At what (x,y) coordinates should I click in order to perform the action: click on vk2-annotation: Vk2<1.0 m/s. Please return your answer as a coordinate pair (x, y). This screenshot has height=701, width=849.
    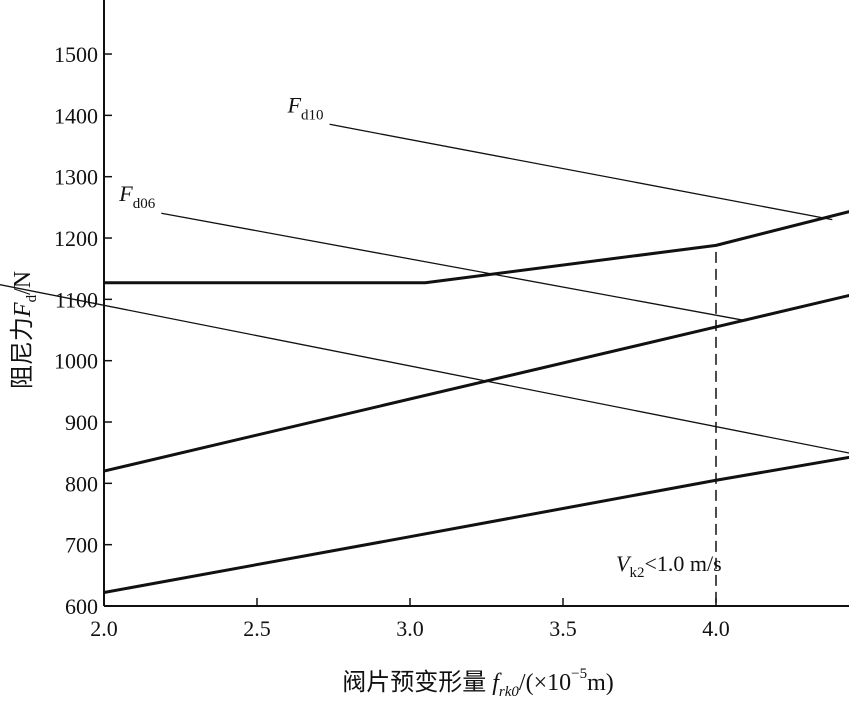
    Looking at the image, I should click on (669, 566).